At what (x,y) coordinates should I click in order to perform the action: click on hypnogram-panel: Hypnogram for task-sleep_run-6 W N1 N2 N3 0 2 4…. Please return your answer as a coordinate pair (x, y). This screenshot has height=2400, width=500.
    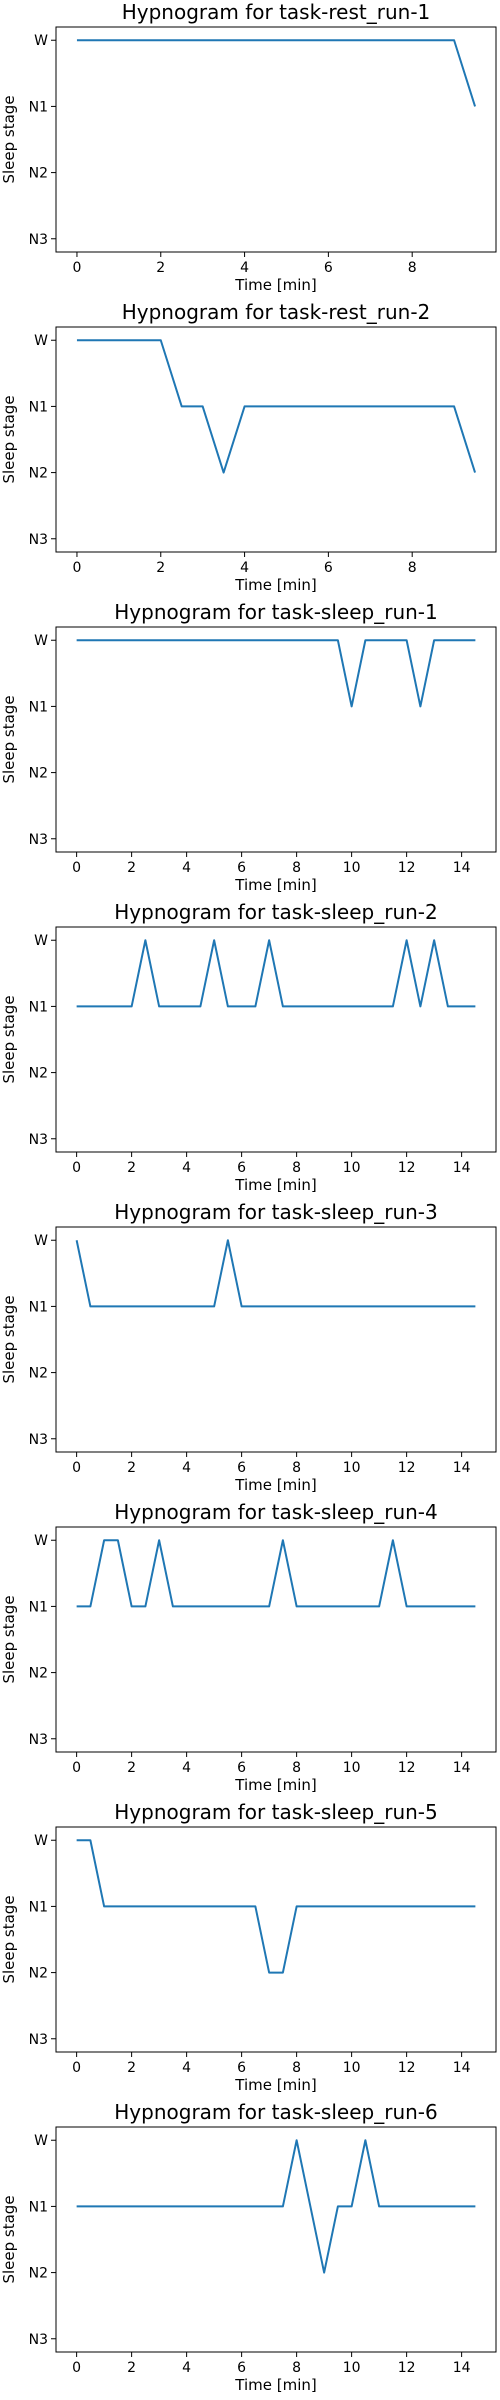
    Looking at the image, I should click on (248, 2247).